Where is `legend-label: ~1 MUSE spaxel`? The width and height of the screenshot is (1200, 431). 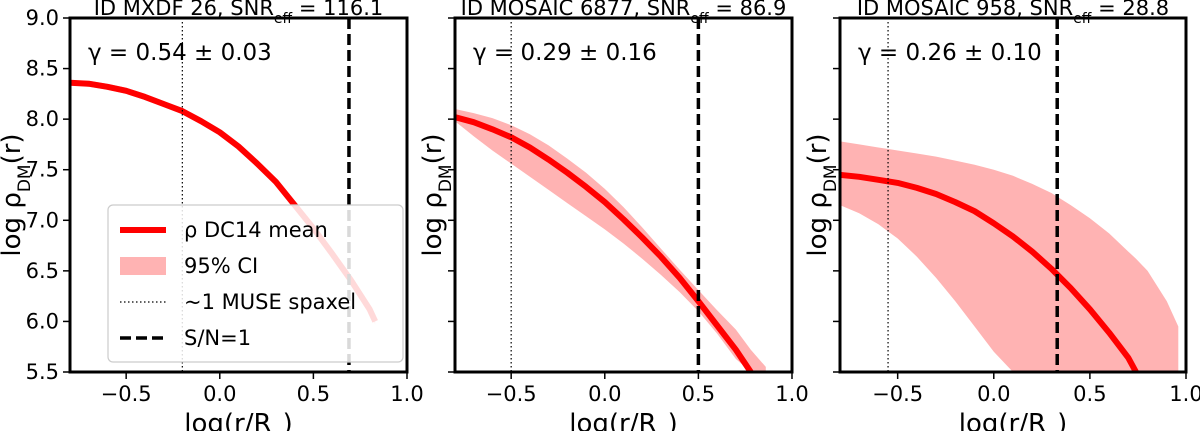 legend-label: ~1 MUSE spaxel is located at coordinates (270, 302).